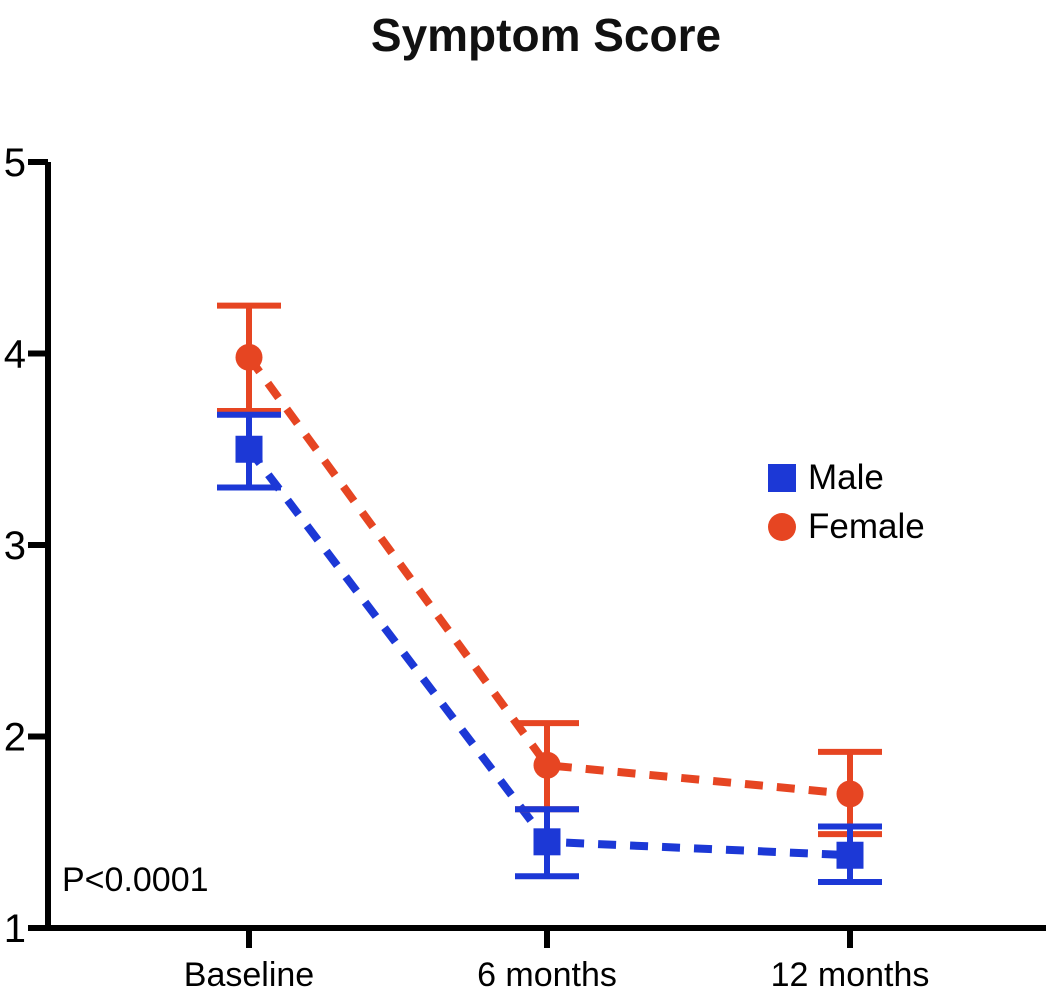 This screenshot has height=995, width=1052. I want to click on x-tick-label: Baseline, so click(249, 975).